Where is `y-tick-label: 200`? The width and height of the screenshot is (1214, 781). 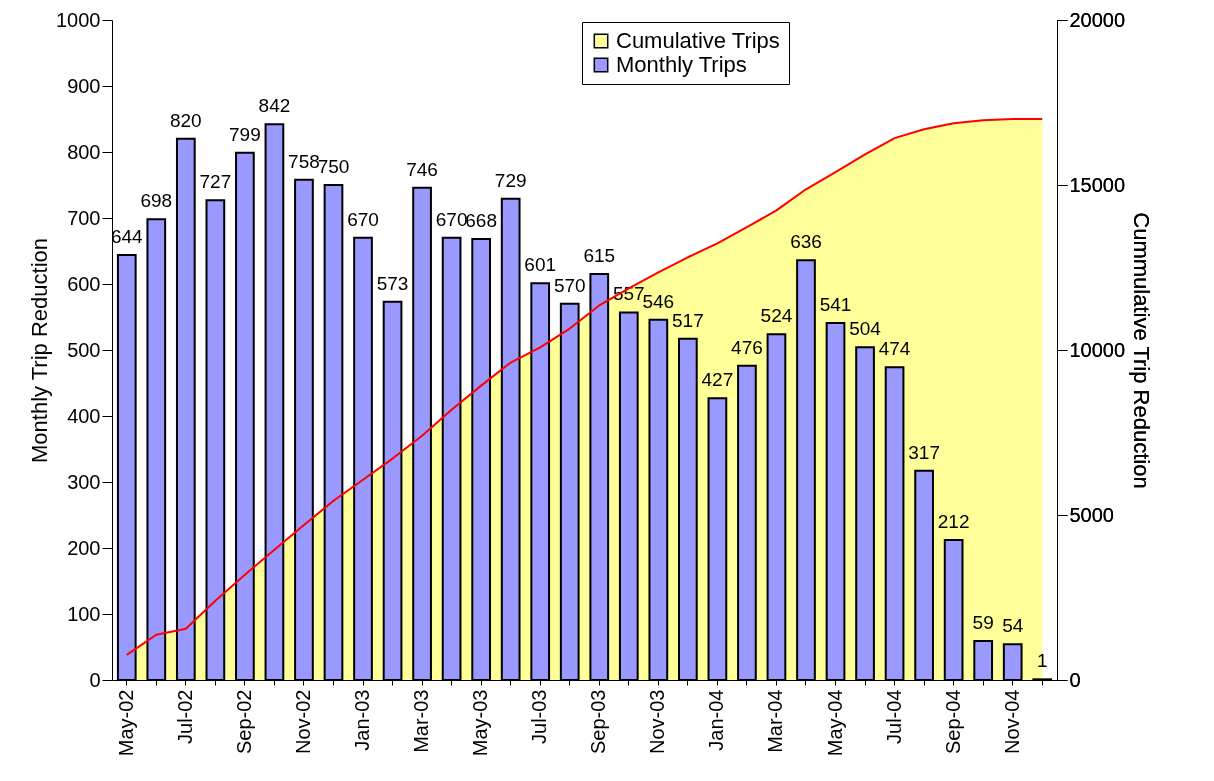 y-tick-label: 200 is located at coordinates (84, 547).